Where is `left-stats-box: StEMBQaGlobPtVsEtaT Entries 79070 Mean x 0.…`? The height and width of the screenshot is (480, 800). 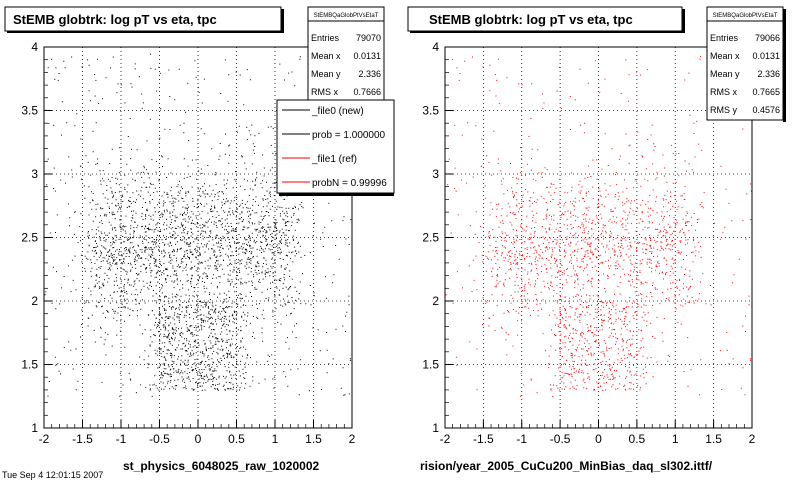
left-stats-box: StEMBQaGlobPtVsEtaT Entries 79070 Mean x 0.… is located at coordinates (346, 55).